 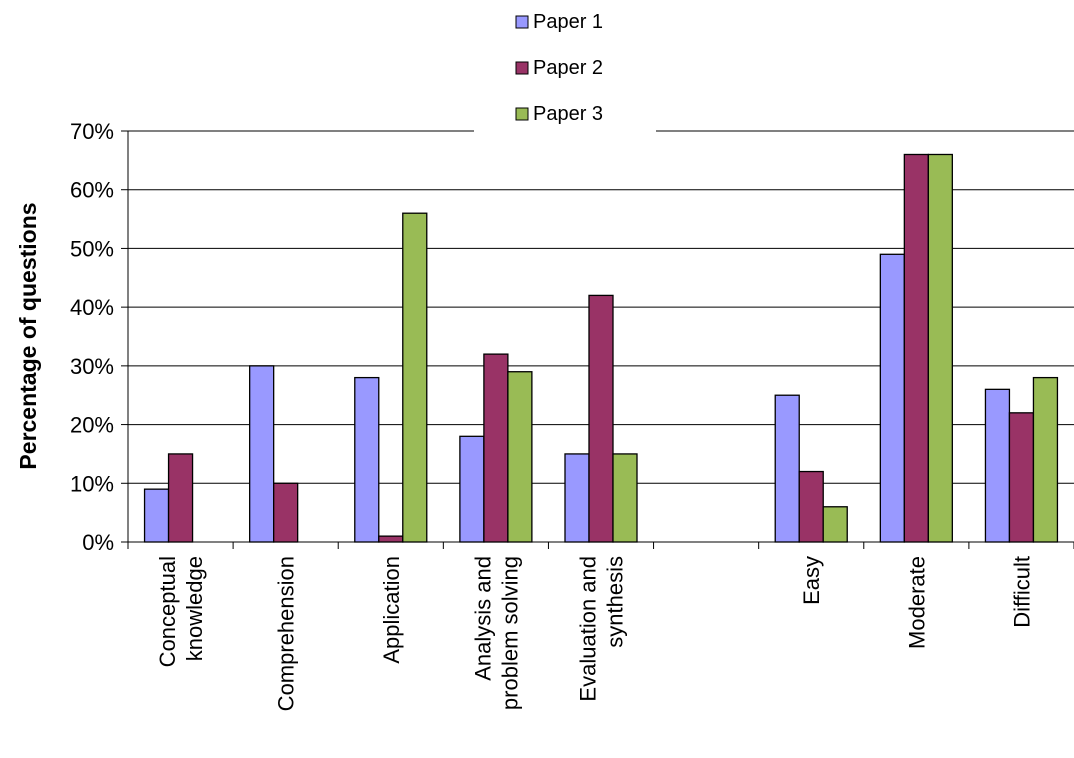 What do you see at coordinates (98, 542) in the screenshot?
I see `y-tick-label: 0%` at bounding box center [98, 542].